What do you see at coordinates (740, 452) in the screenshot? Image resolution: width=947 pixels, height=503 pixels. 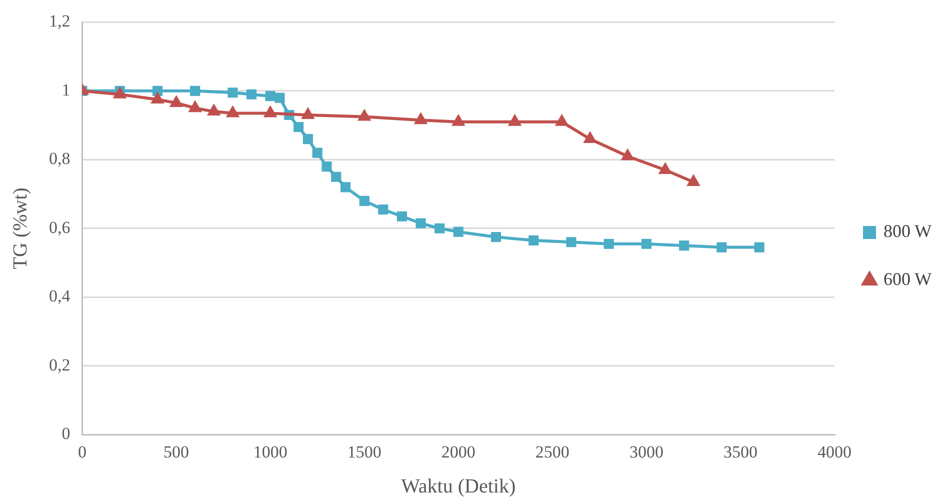 I see `x-tick-label: 3500` at bounding box center [740, 452].